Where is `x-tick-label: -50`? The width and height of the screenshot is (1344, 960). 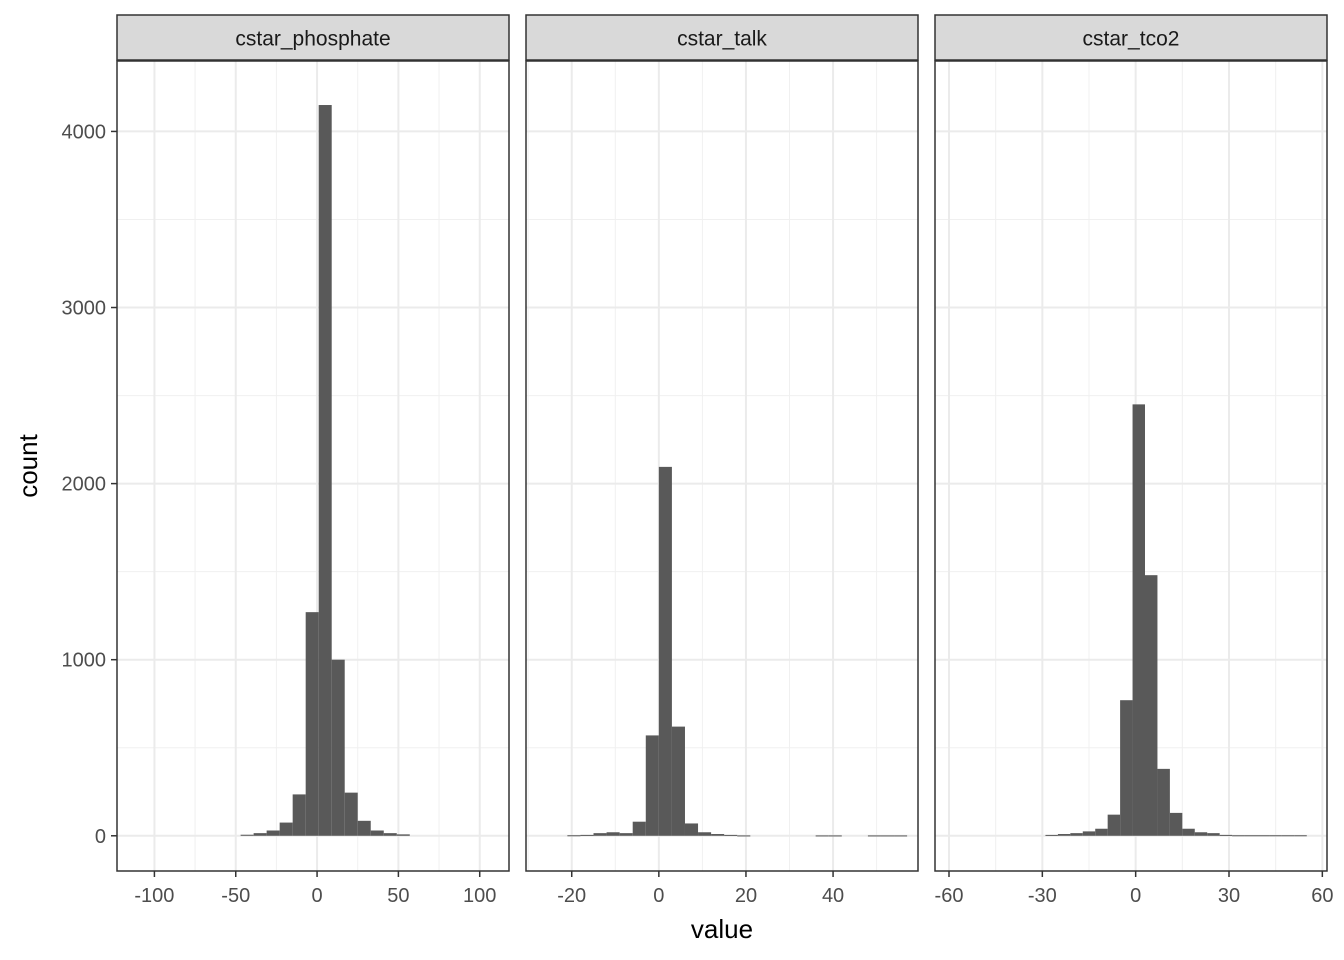
x-tick-label: -50 is located at coordinates (235, 896).